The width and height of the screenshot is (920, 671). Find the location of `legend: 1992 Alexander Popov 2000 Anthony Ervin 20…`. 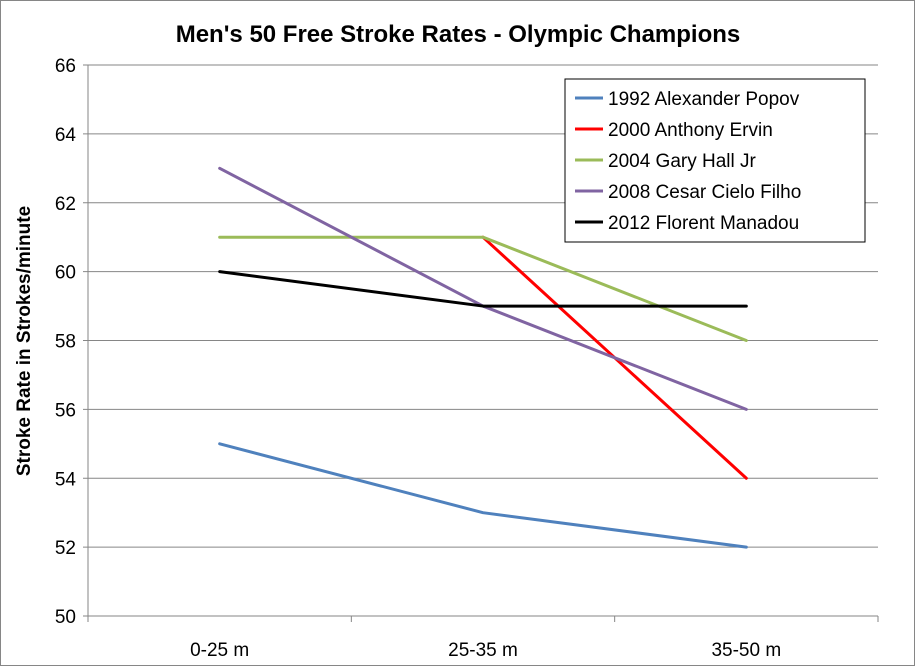

legend: 1992 Alexander Popov 2000 Anthony Ervin 20… is located at coordinates (715, 160).